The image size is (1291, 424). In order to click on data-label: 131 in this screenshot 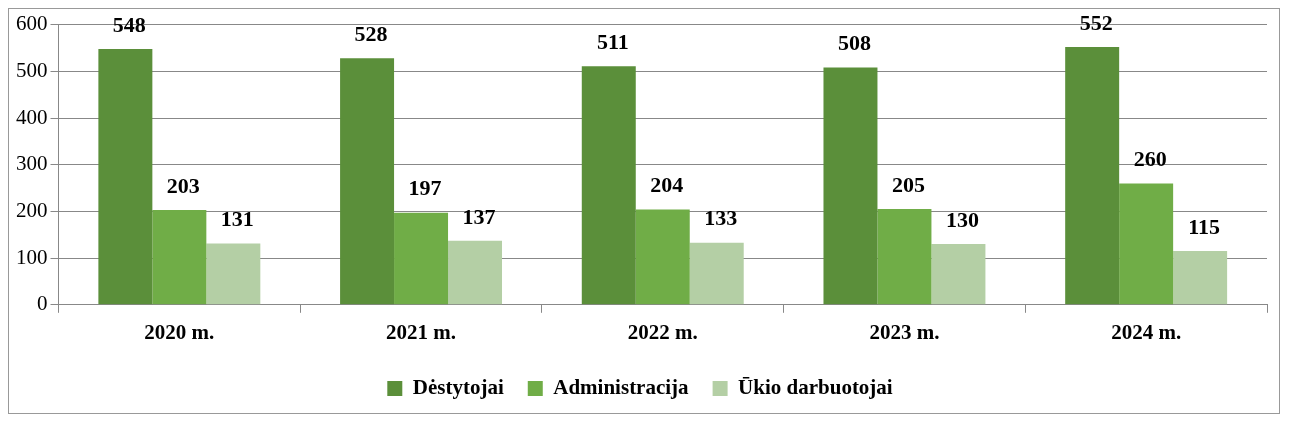, I will do `click(237, 219)`.